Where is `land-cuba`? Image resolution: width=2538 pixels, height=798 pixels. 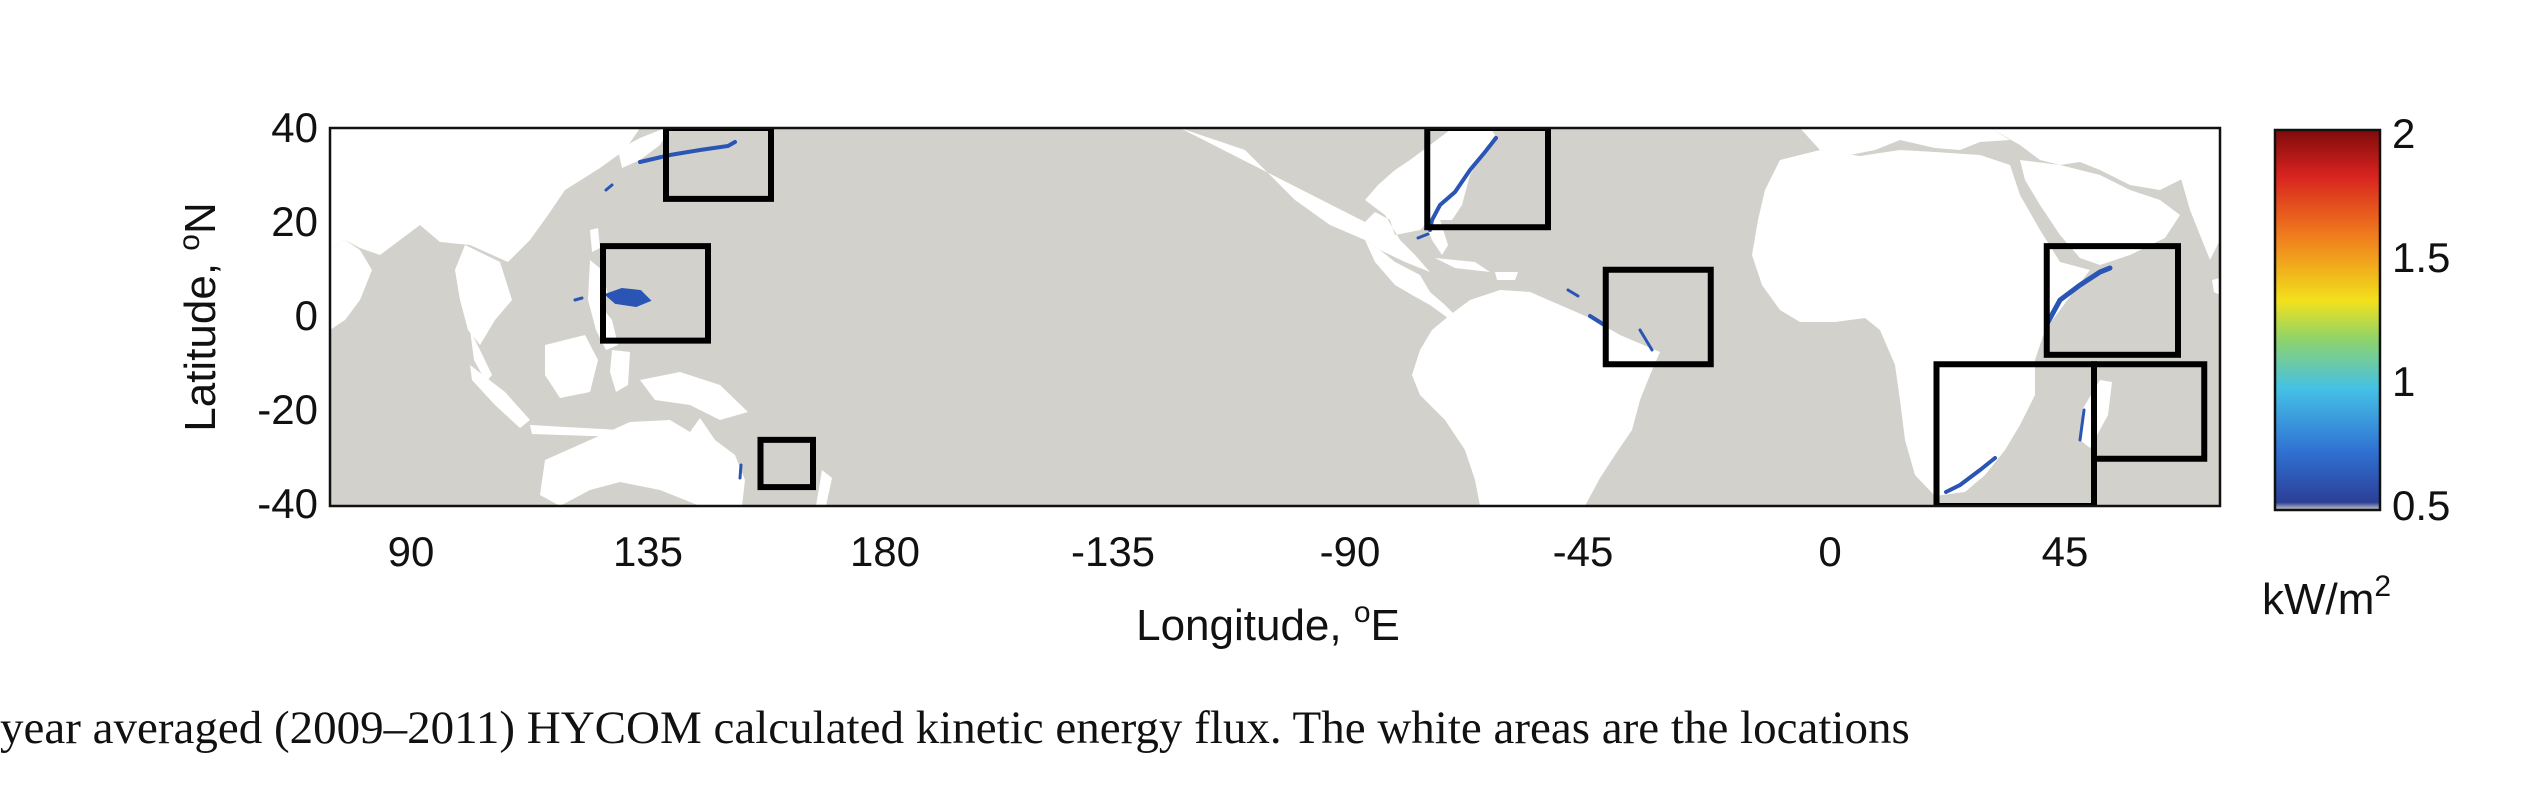
land-cuba is located at coordinates (1462, 265).